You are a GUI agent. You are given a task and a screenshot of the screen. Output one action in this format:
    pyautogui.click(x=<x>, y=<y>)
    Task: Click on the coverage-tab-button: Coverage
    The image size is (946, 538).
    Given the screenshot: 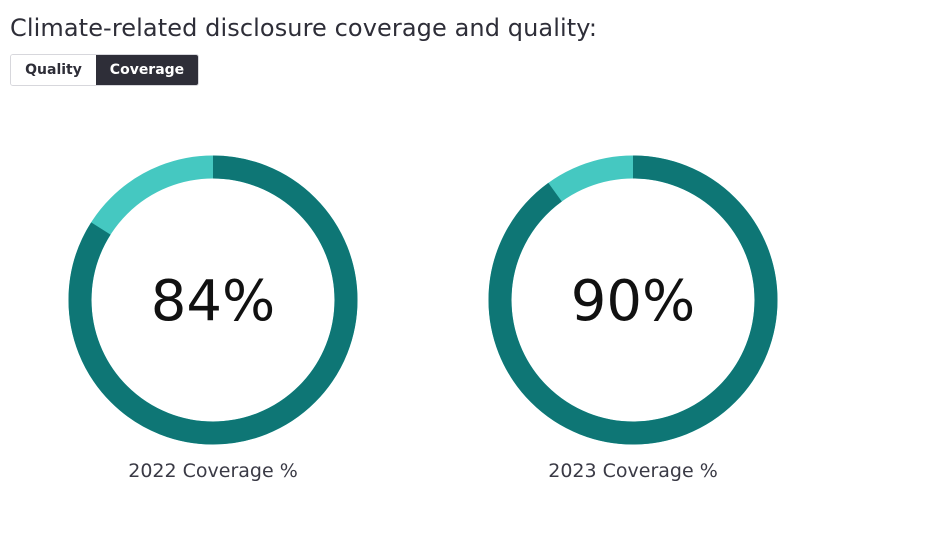 What is the action you would take?
    pyautogui.click(x=147, y=70)
    